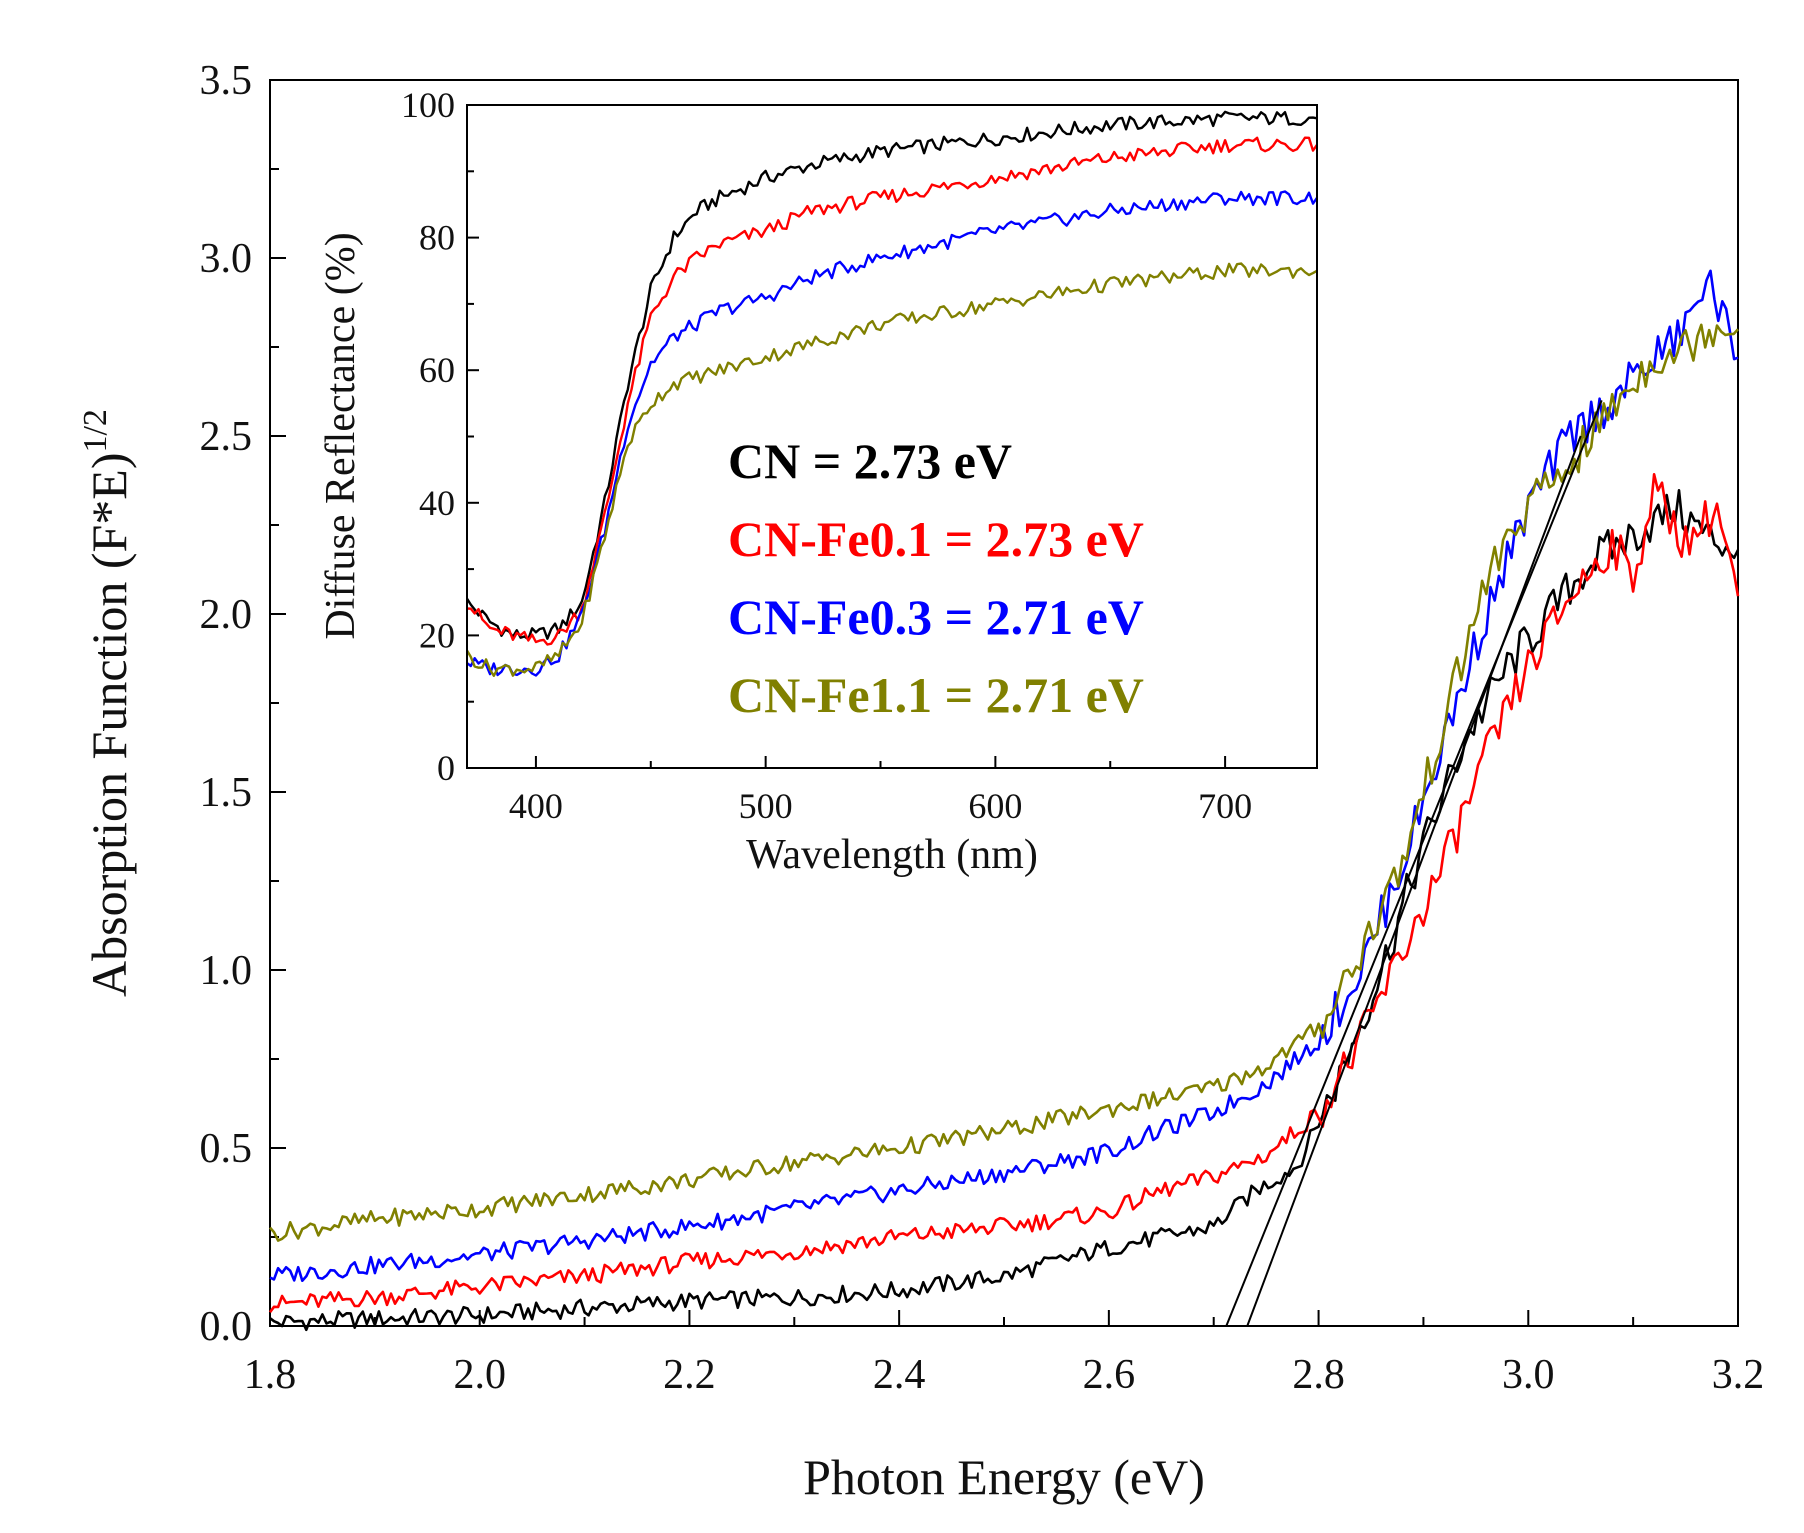 This screenshot has width=1804, height=1533. What do you see at coordinates (437, 238) in the screenshot?
I see `inset-y-tick-label: 80` at bounding box center [437, 238].